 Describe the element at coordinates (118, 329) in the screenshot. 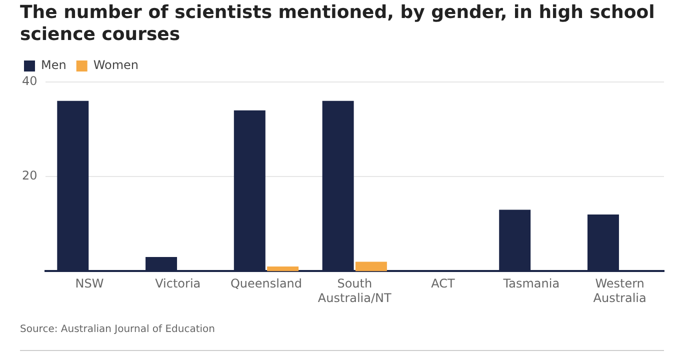

I see `source-note: Source: Australian Journal of Education` at that location.